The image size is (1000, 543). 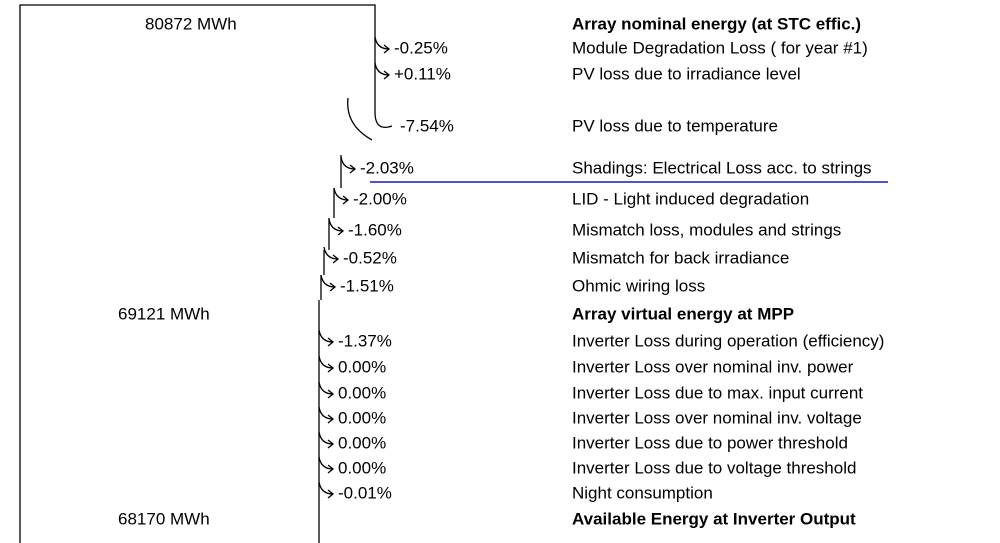 What do you see at coordinates (375, 229) in the screenshot?
I see `loss-percent: -1.60%` at bounding box center [375, 229].